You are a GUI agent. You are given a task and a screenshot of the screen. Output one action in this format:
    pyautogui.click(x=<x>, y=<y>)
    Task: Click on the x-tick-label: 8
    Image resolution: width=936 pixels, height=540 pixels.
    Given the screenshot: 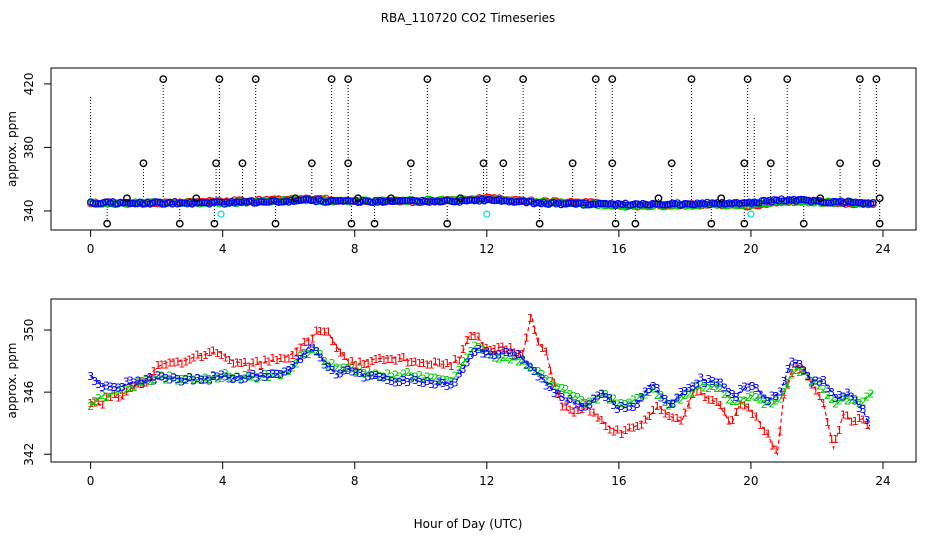 What is the action you would take?
    pyautogui.click(x=355, y=249)
    